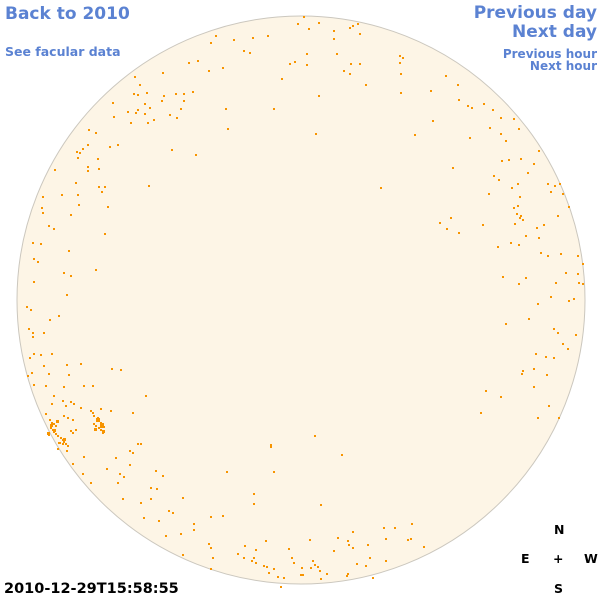  I want to click on next-hour-link: Next hour, so click(563, 66).